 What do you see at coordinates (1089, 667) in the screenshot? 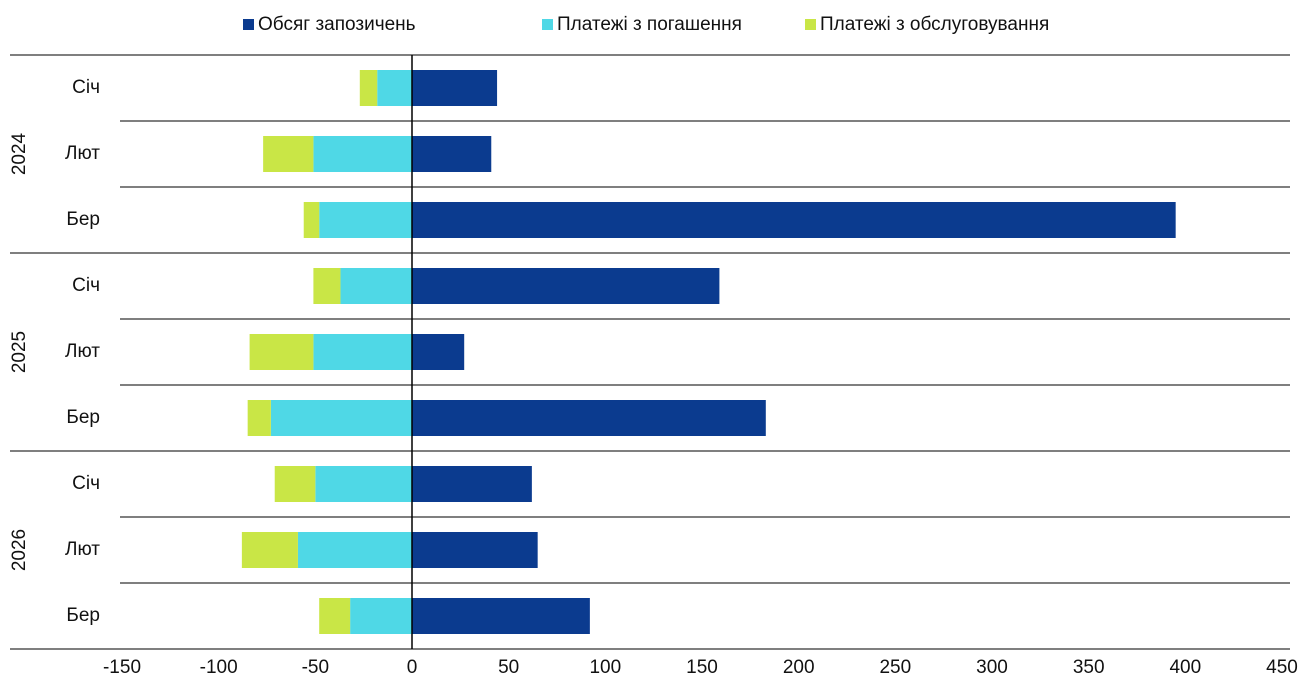
I see `x-tick-label: 350` at bounding box center [1089, 667].